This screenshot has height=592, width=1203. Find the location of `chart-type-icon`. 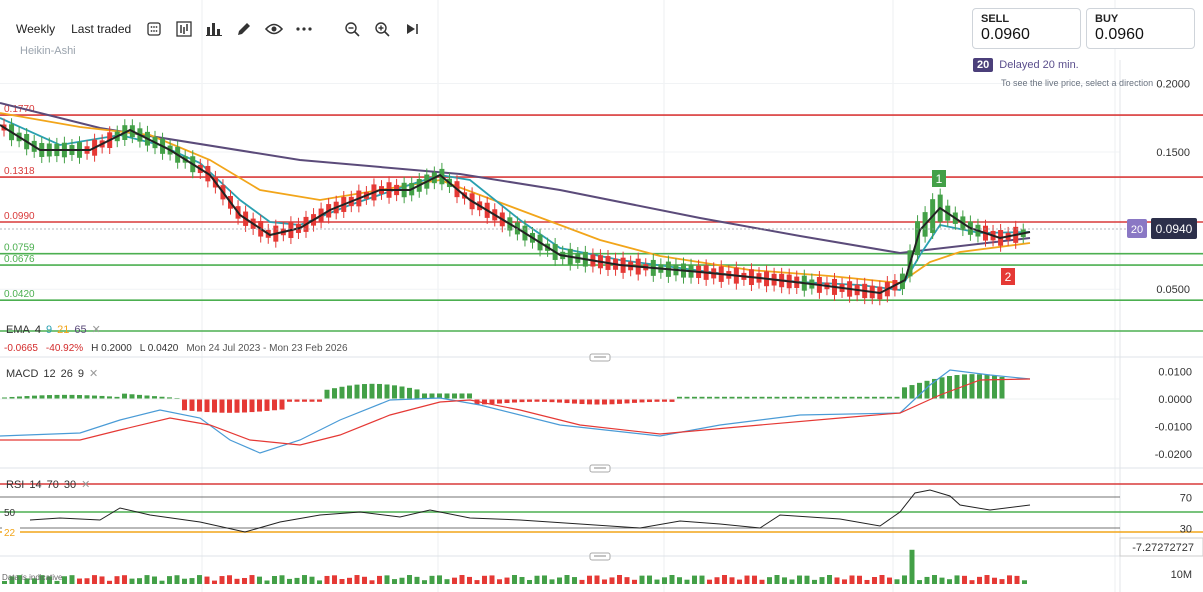

chart-type-icon is located at coordinates (184, 29).